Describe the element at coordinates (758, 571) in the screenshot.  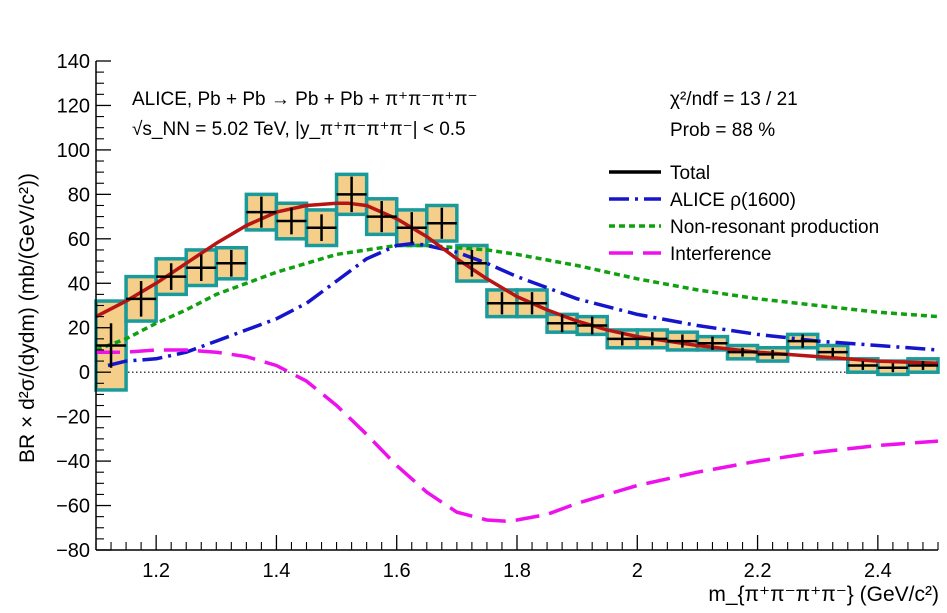
I see `x-tick-label: 2.2` at that location.